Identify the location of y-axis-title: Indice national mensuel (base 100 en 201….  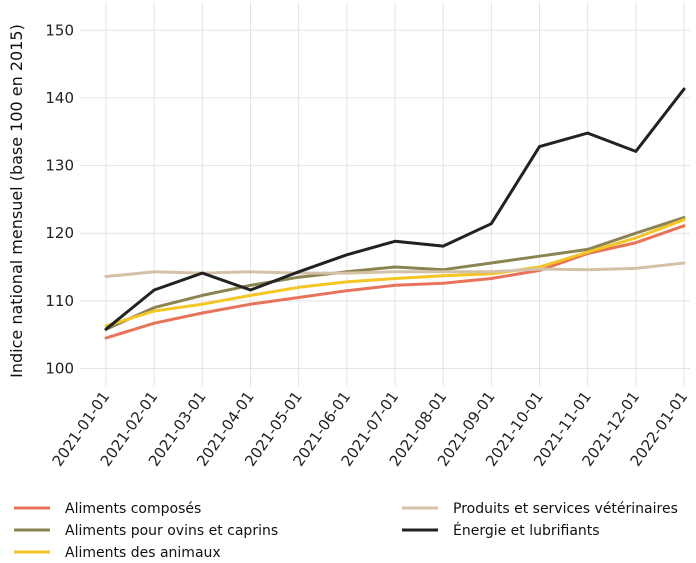
(16, 201).